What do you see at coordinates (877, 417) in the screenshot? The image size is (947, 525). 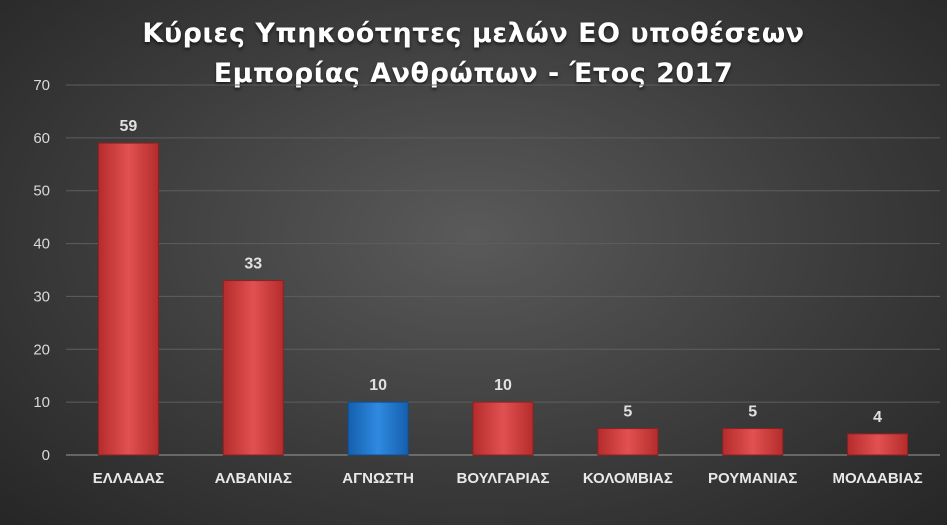 I see `data-label: 4` at bounding box center [877, 417].